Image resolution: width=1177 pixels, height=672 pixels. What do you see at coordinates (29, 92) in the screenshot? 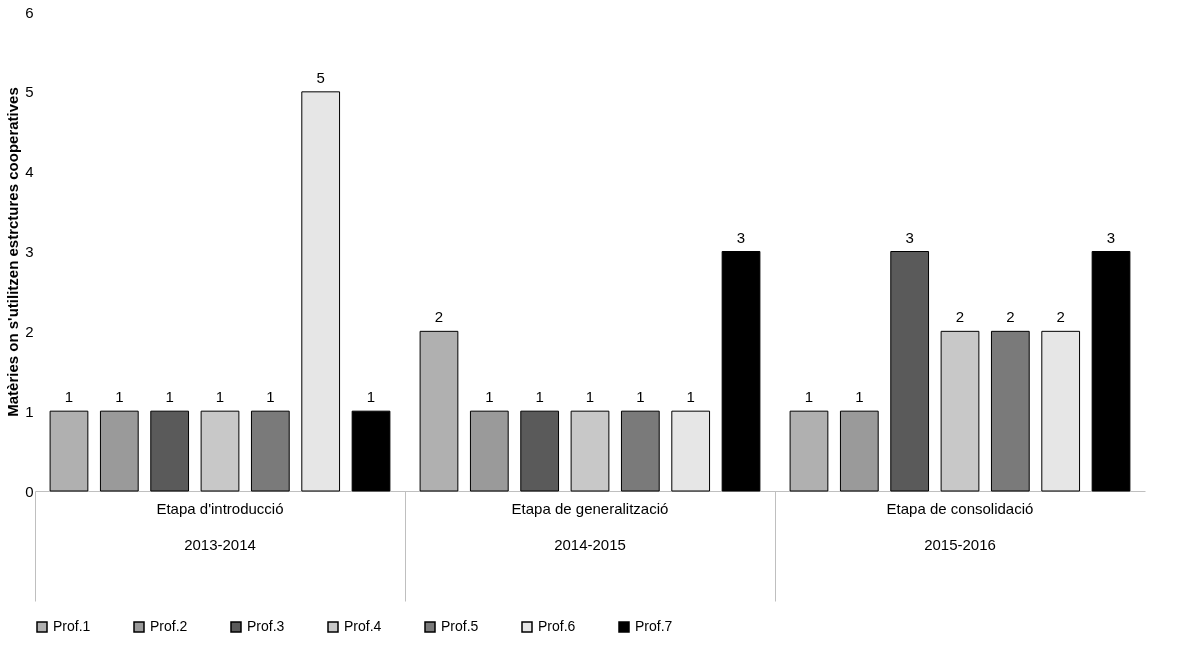
I see `y-tick-label: 5` at bounding box center [29, 92].